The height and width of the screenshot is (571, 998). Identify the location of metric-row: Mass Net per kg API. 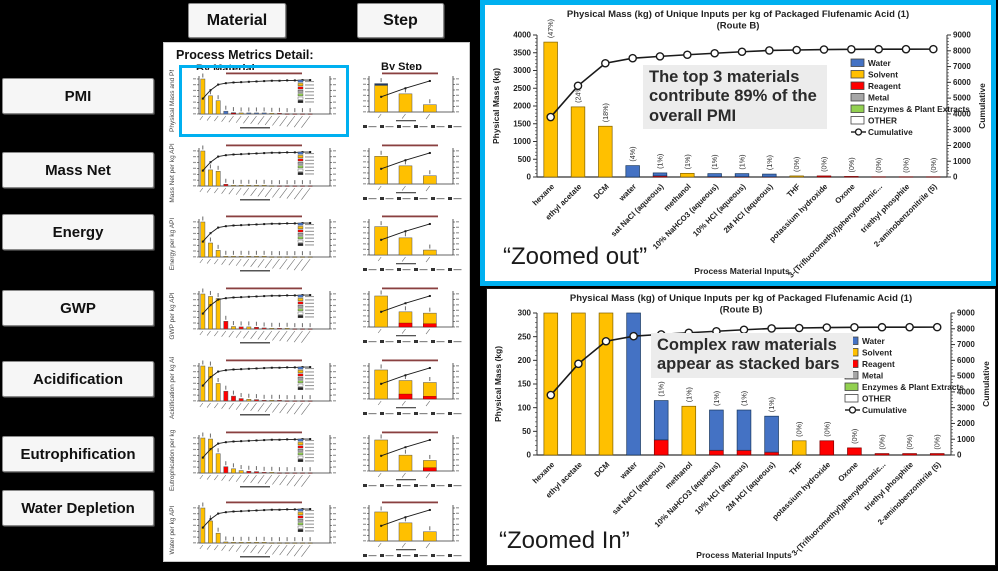
(317, 173).